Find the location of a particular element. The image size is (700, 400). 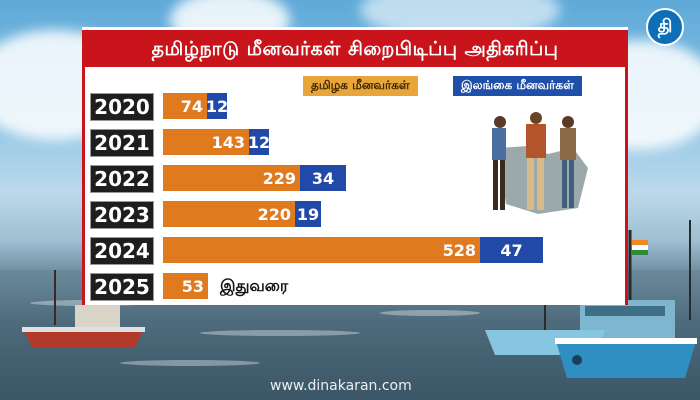

bar-srilanka: 19 is located at coordinates (308, 214).